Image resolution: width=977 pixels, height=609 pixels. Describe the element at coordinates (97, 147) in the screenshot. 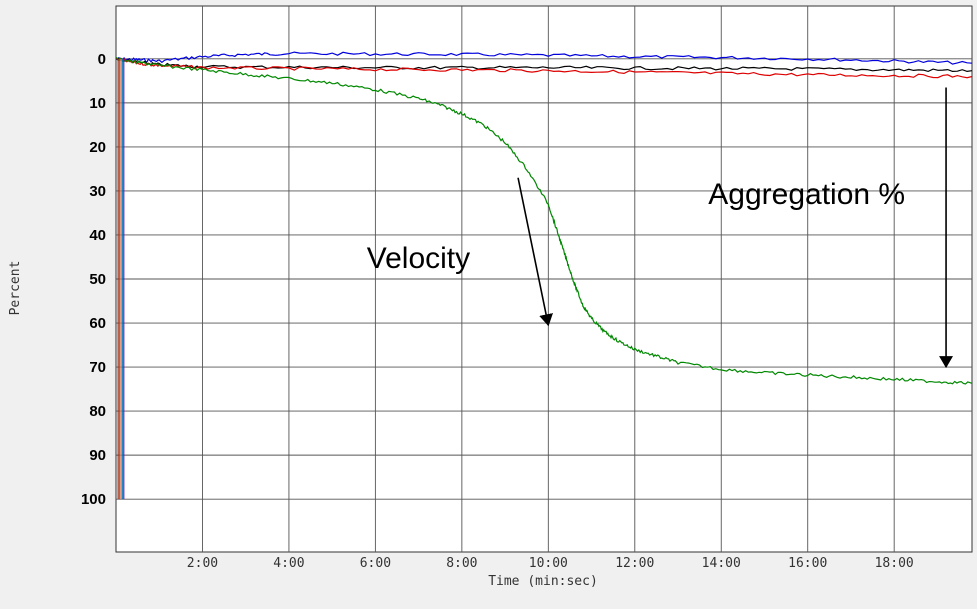

I see `y-tick-label: 20` at that location.